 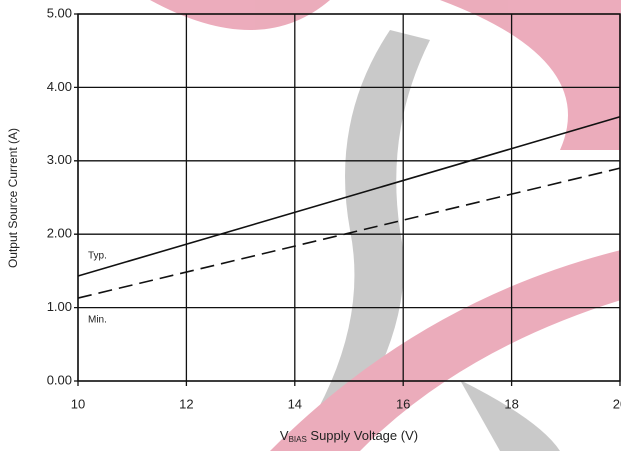 I want to click on x-tick-label: 10, so click(x=78, y=403).